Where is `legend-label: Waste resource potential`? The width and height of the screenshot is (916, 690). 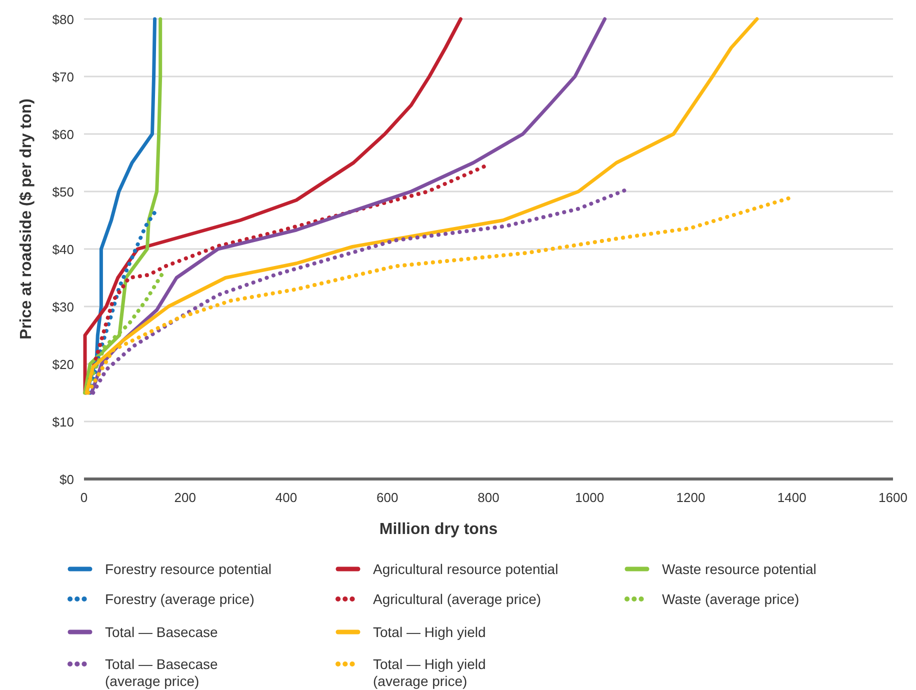
legend-label: Waste resource potential is located at coordinates (739, 569).